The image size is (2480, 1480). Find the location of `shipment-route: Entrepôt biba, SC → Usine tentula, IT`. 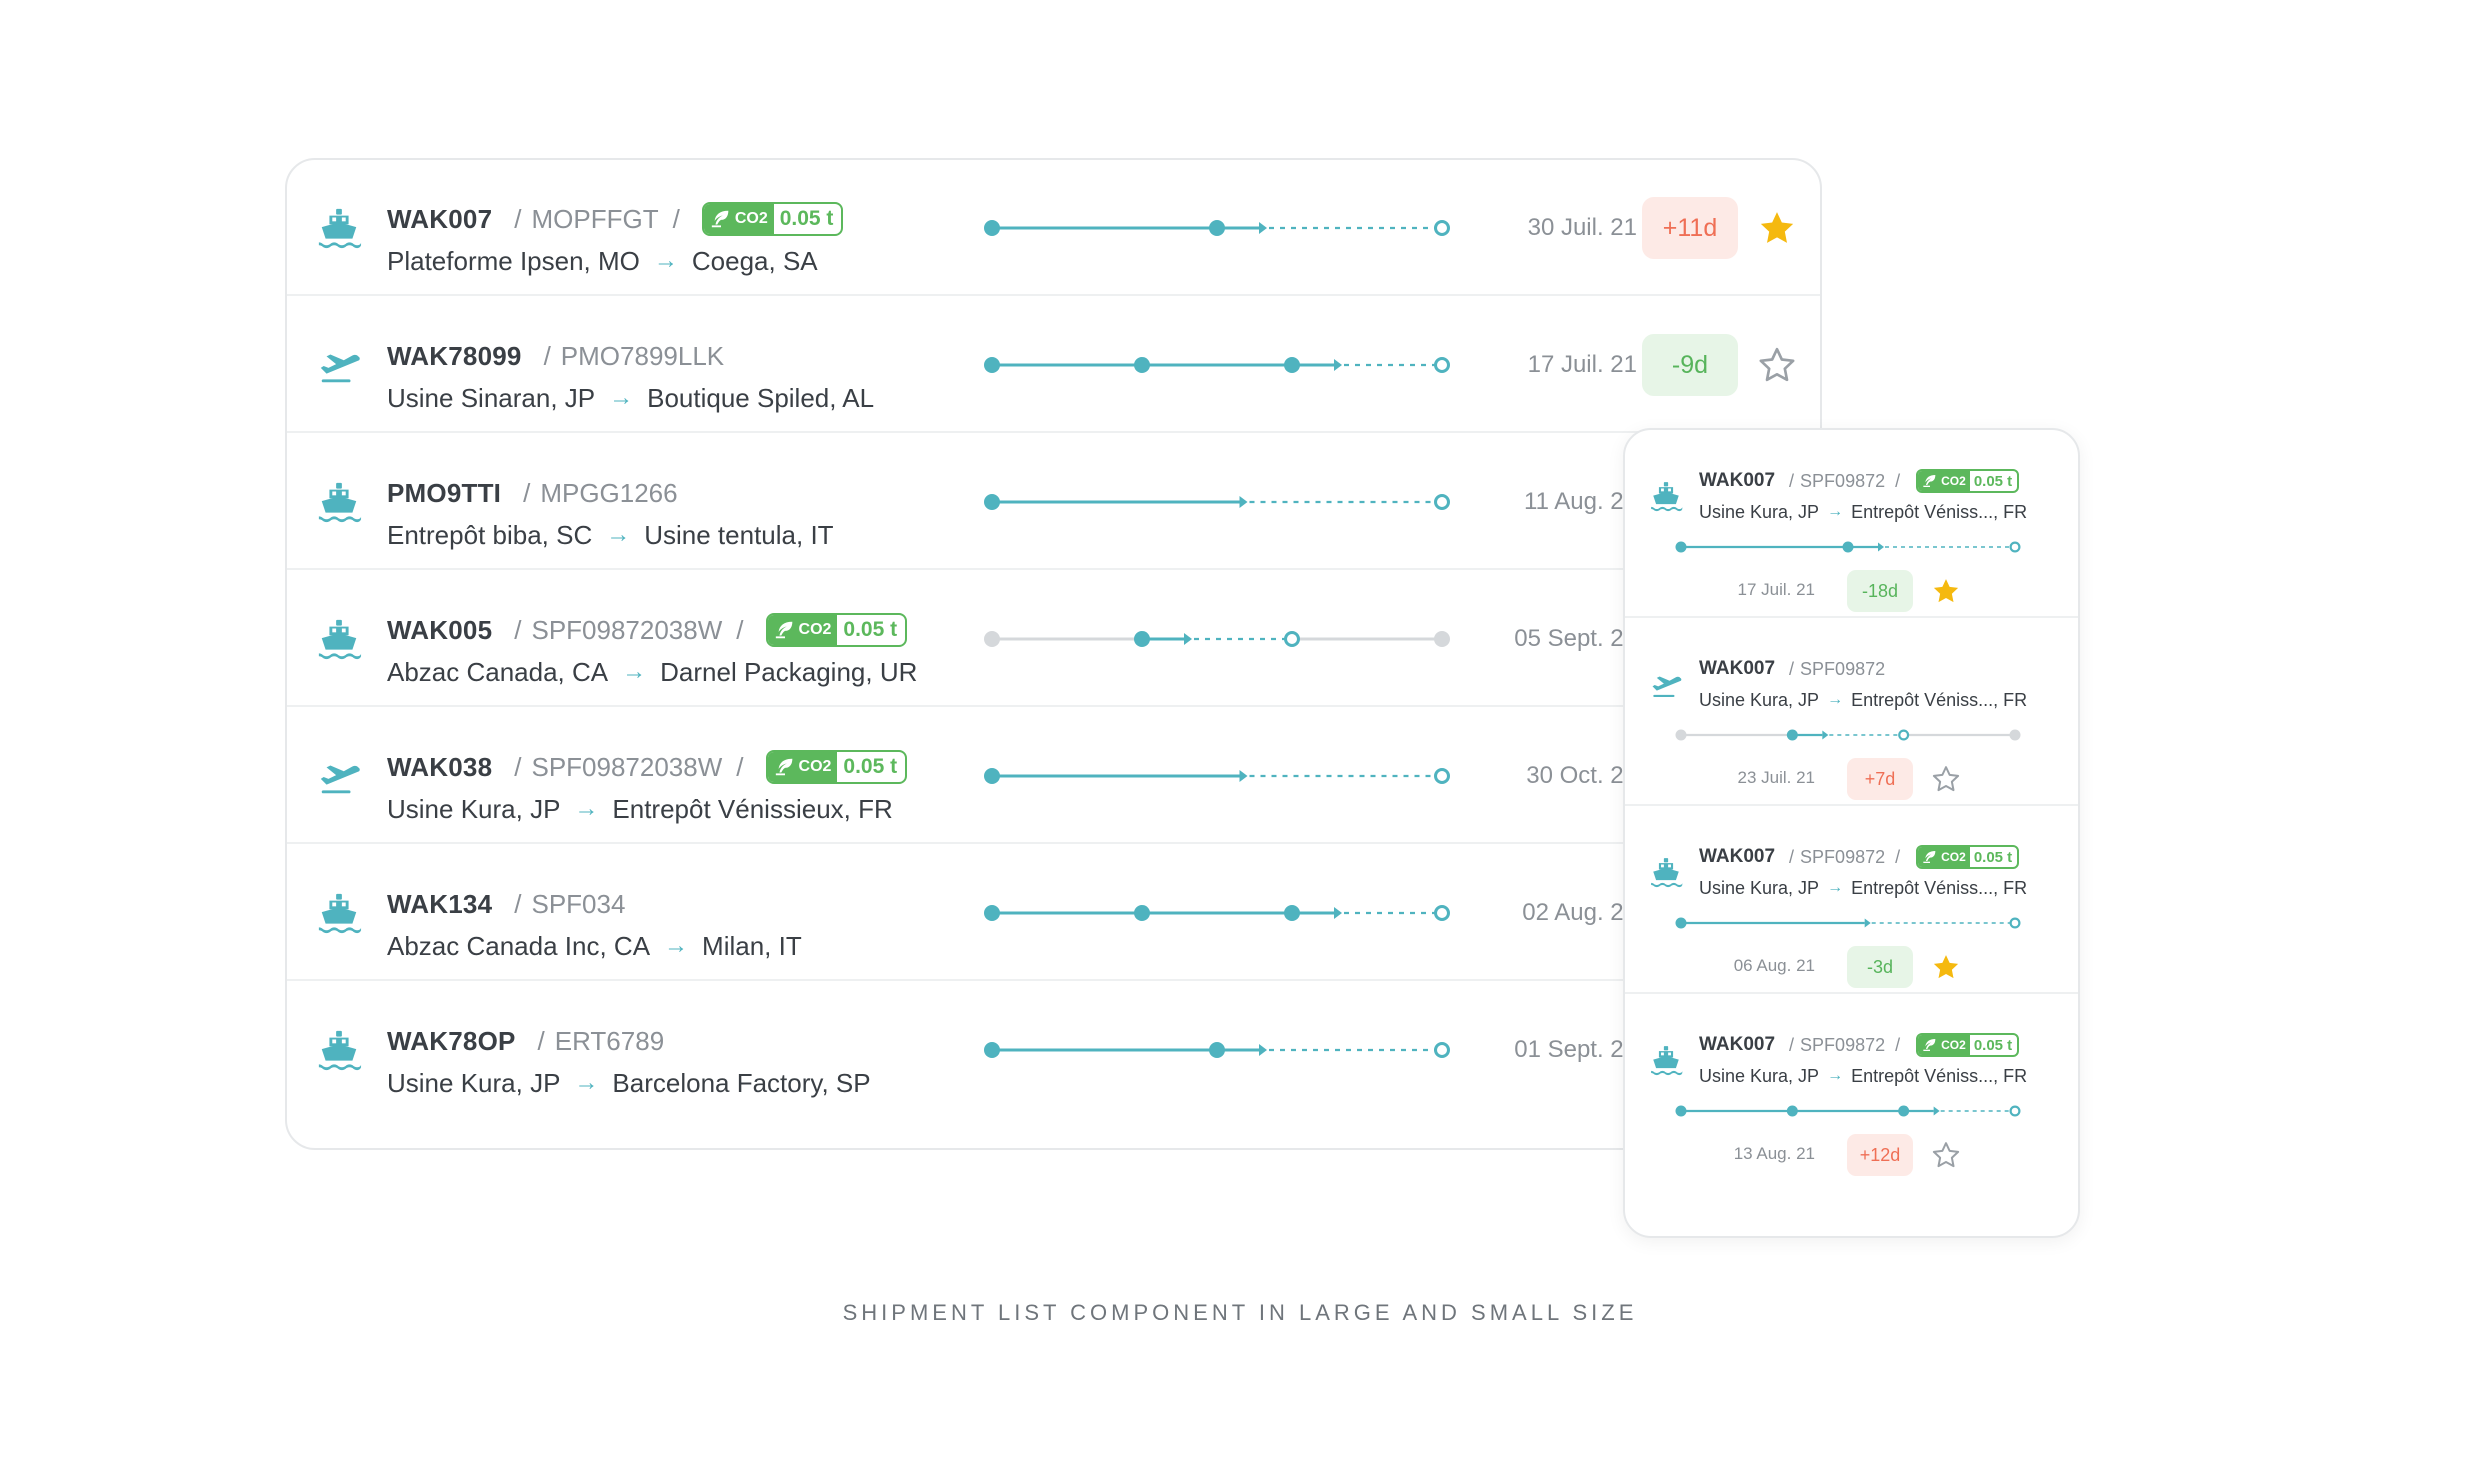

shipment-route: Entrepôt biba, SC → Usine tentula, IT is located at coordinates (610, 535).